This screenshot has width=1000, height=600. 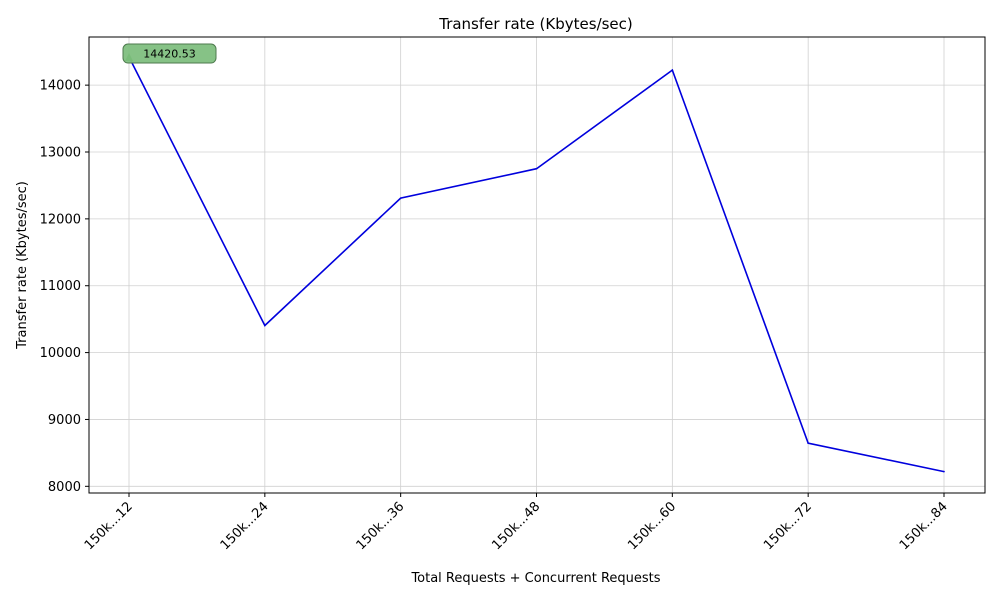 I want to click on x-axis-label: Total Requests + Concurrent Requests, so click(x=535, y=578).